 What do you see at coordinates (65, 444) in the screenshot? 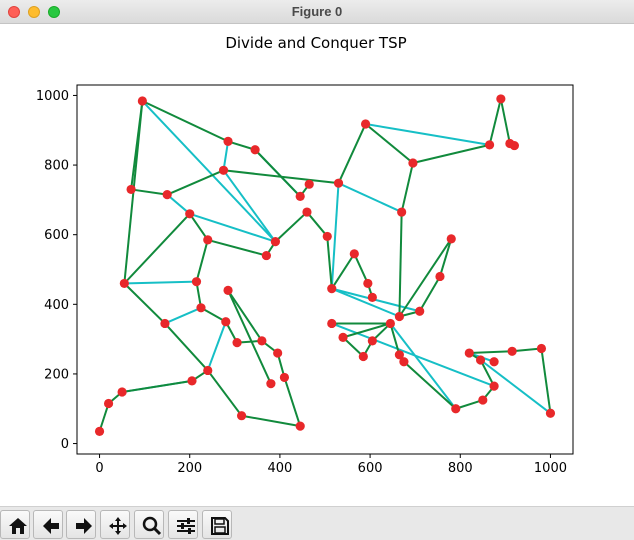
I see `y-tick-label-0: 0` at bounding box center [65, 444].